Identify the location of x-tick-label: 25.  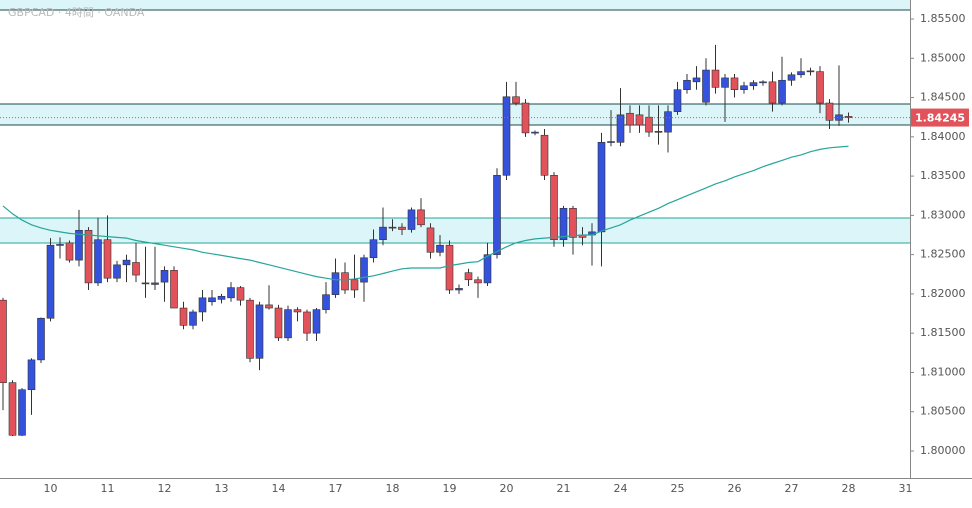
(678, 488).